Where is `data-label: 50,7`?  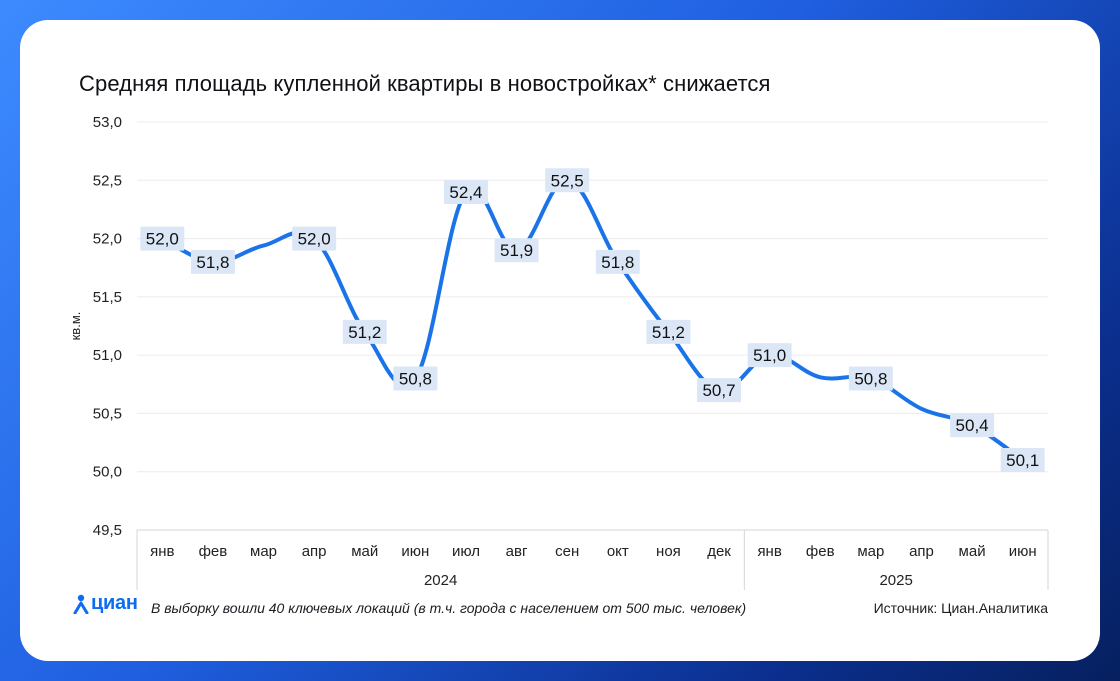
data-label: 50,7 is located at coordinates (718, 390).